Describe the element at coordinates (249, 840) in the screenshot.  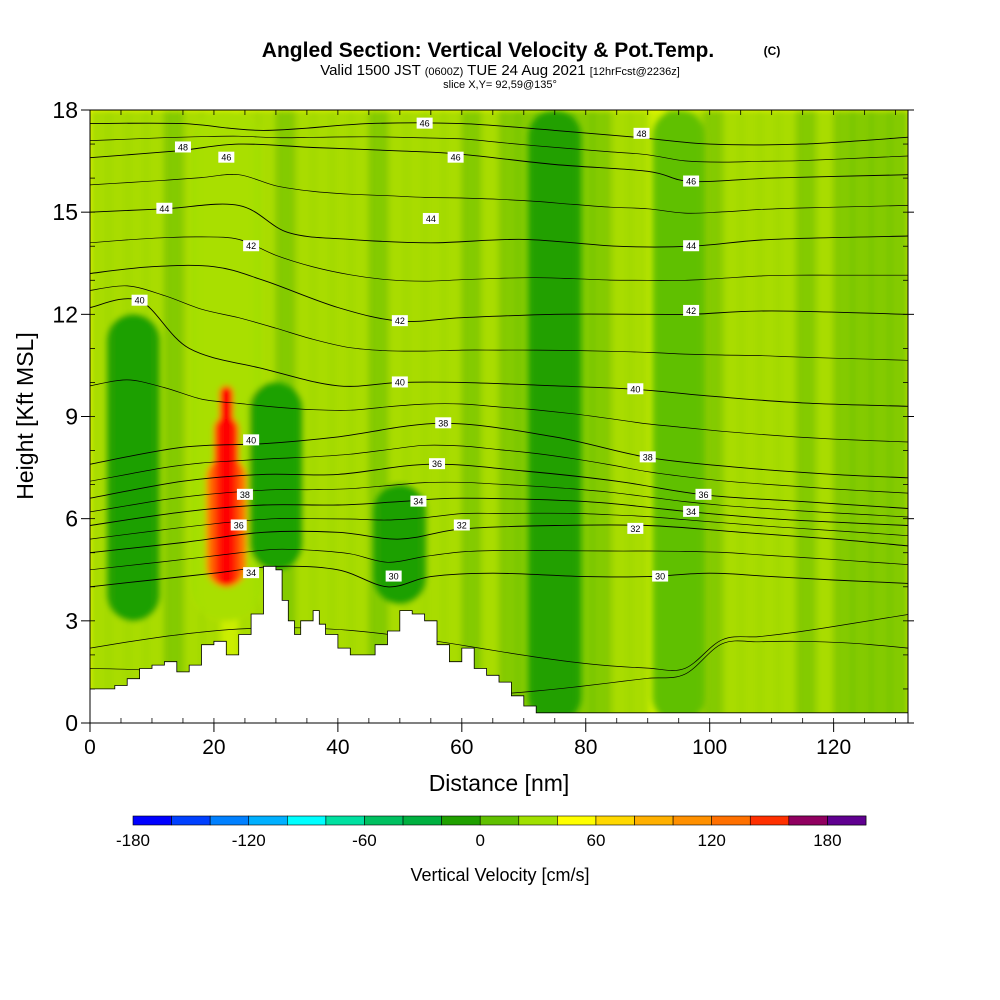
I see `colorbar-tick-label: -120` at that location.